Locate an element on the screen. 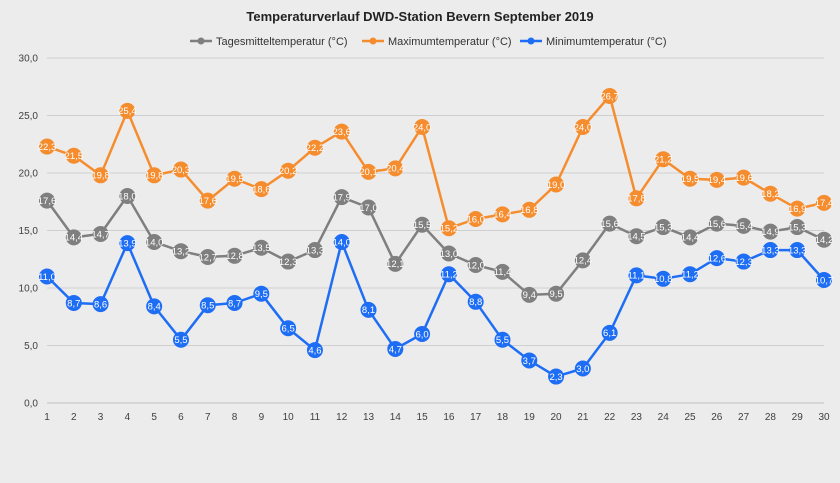  x-tick-label: 27 is located at coordinates (744, 417).